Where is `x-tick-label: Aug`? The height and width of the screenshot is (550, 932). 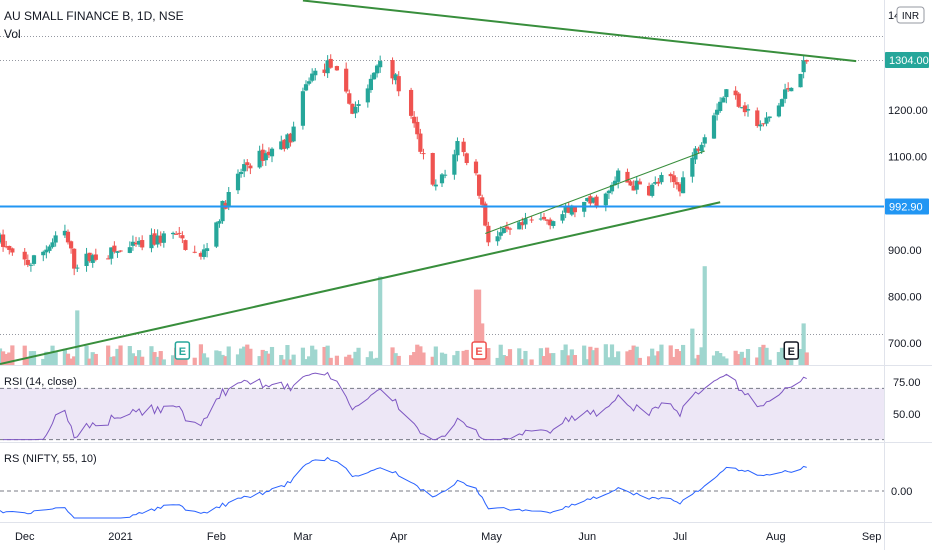
x-tick-label: Aug is located at coordinates (776, 537).